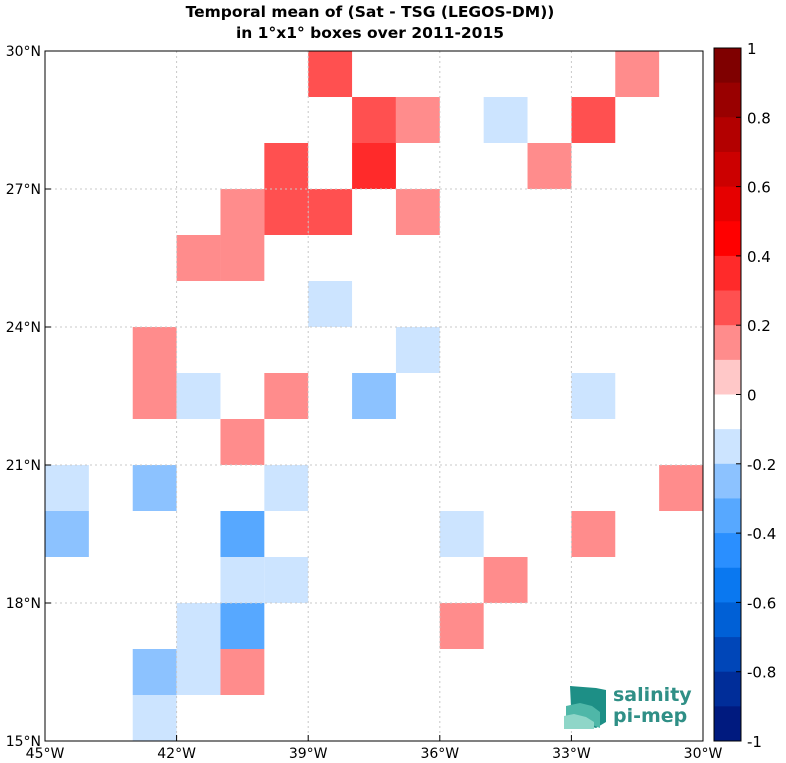 The height and width of the screenshot is (763, 786). I want to click on x-tick-label: 33°W, so click(571, 754).